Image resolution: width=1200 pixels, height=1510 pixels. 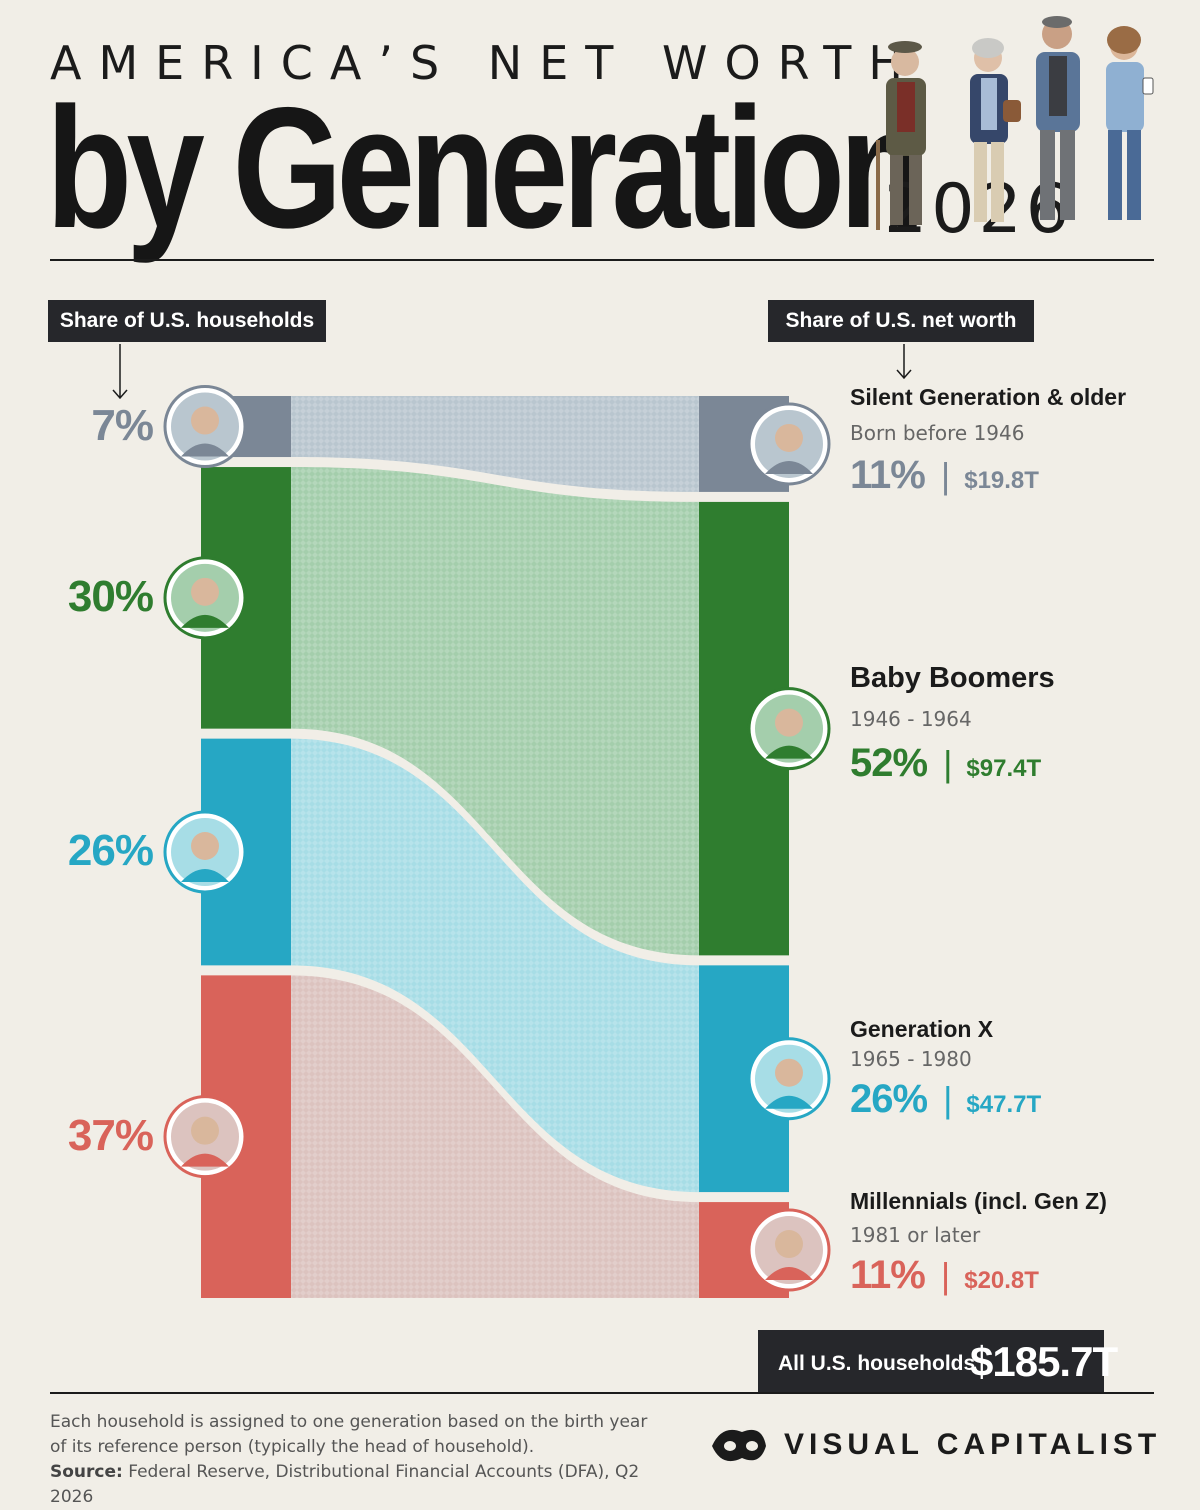 What do you see at coordinates (602, 1393) in the screenshot?
I see `footer-rule` at bounding box center [602, 1393].